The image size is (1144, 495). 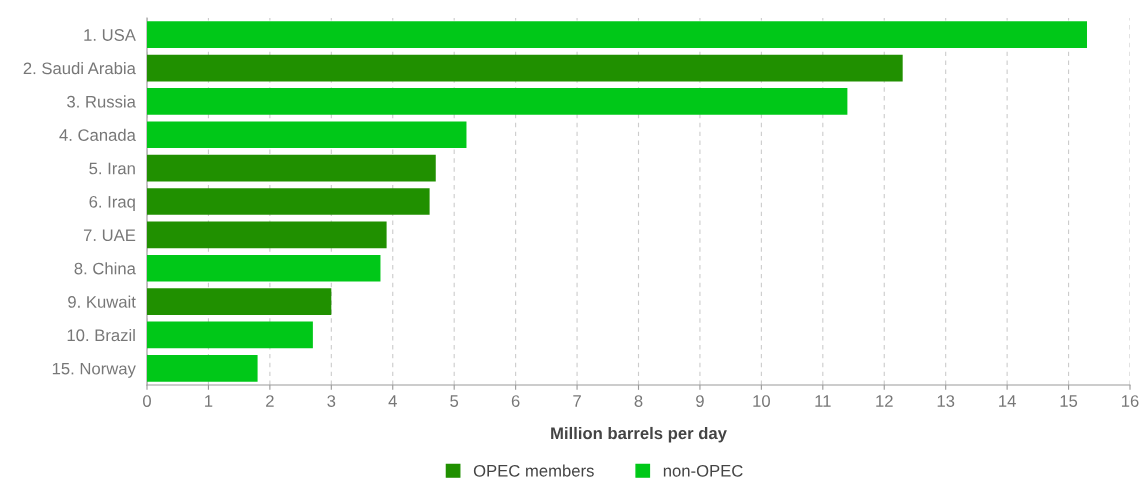 I want to click on y-tick-label: 7. UAE, so click(x=109, y=235).